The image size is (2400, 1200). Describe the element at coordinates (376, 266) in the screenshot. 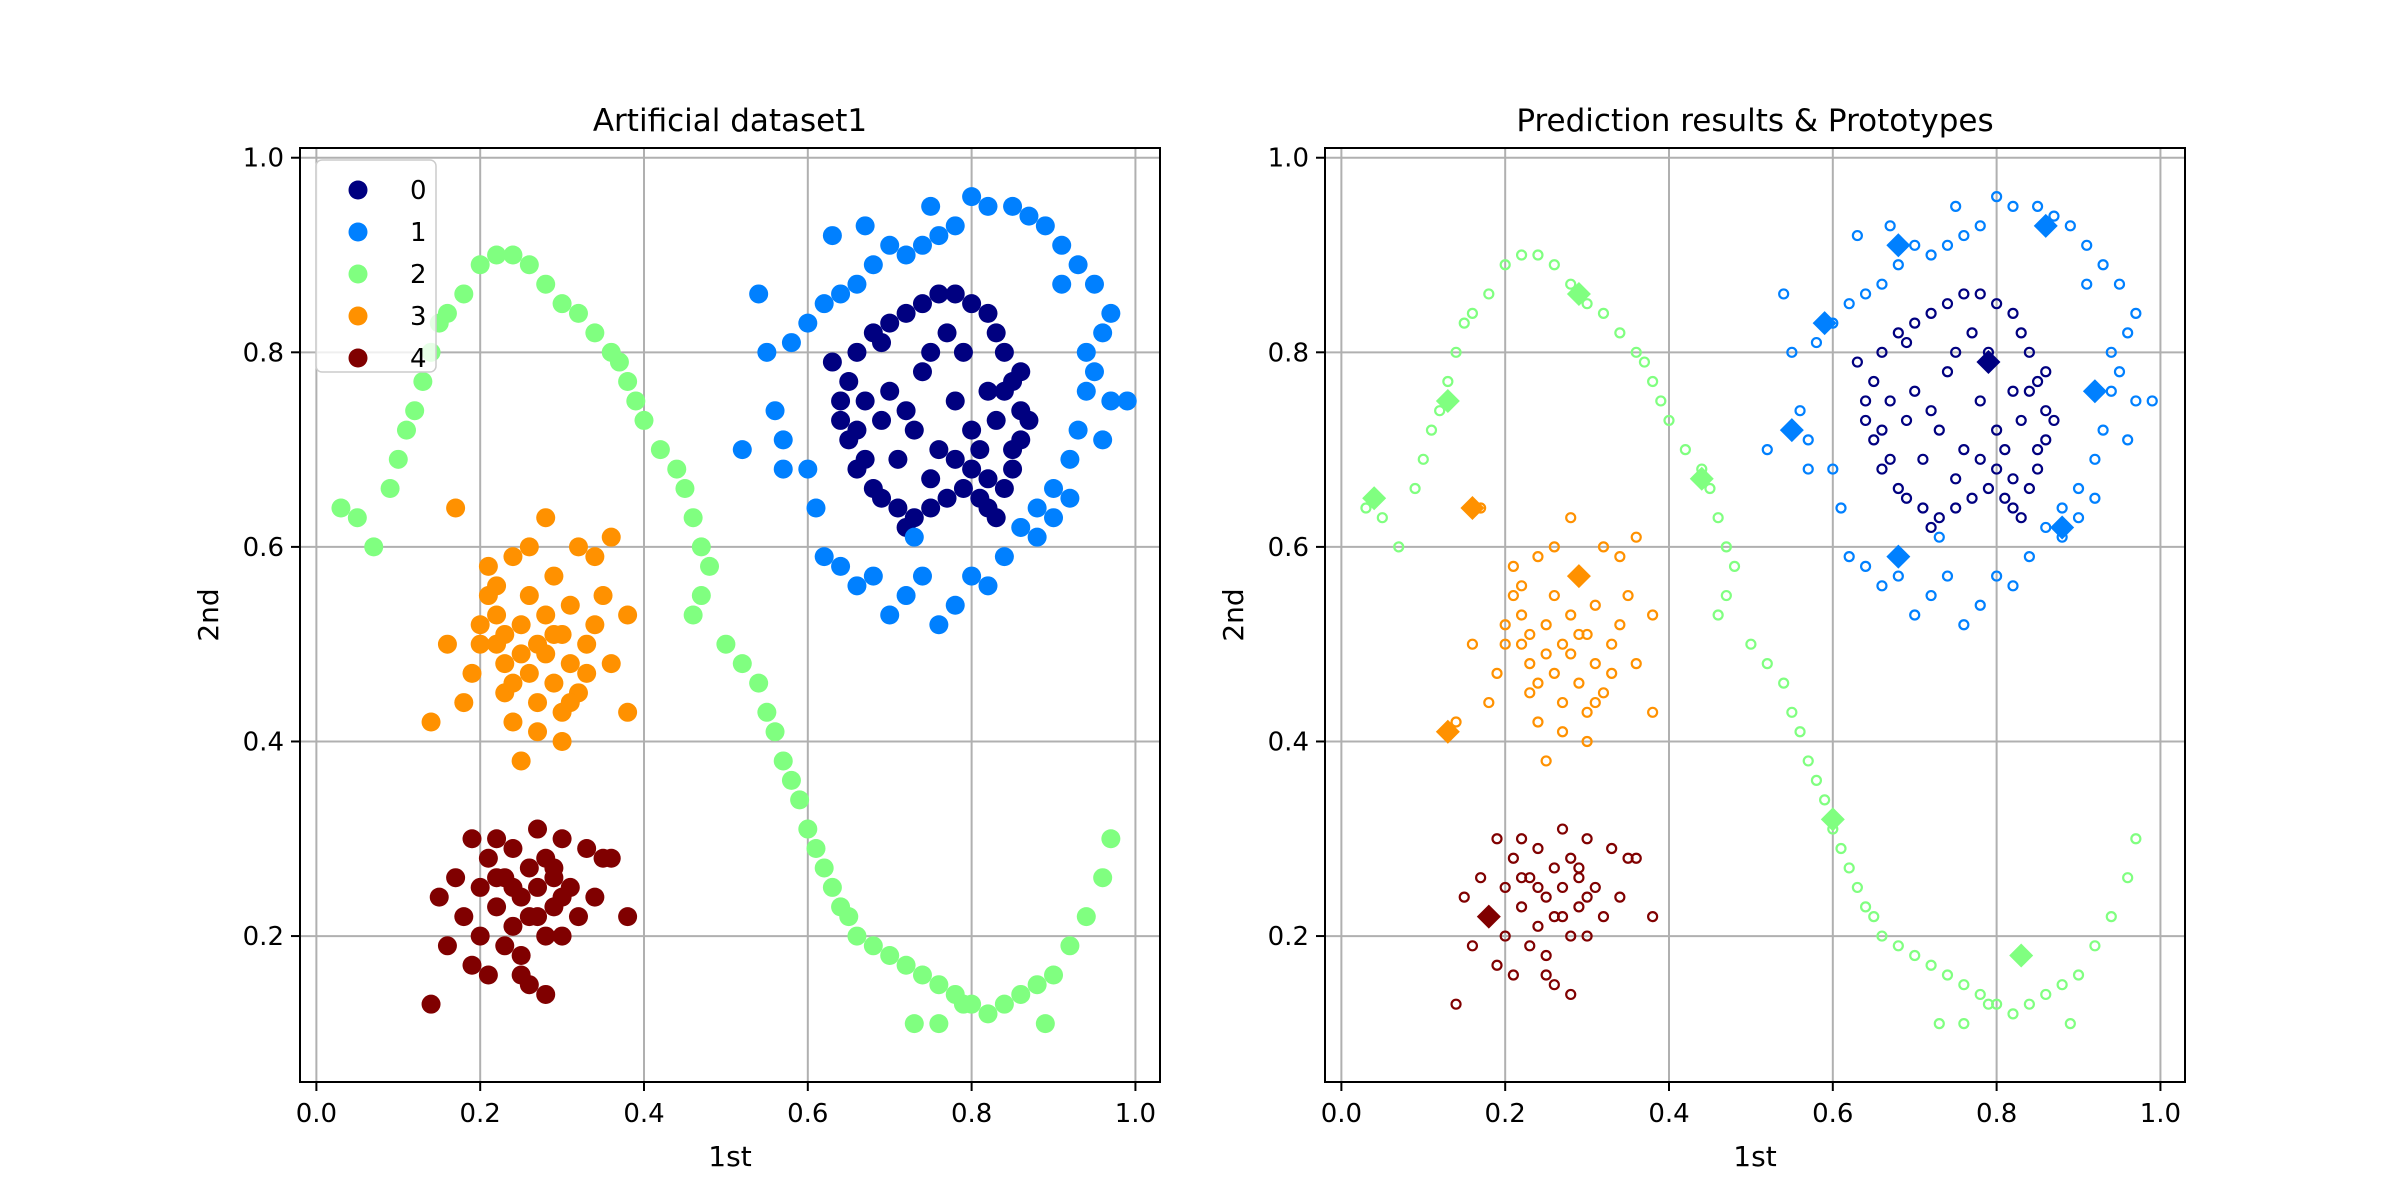

I see `legend: 0 1 2 3 4` at that location.